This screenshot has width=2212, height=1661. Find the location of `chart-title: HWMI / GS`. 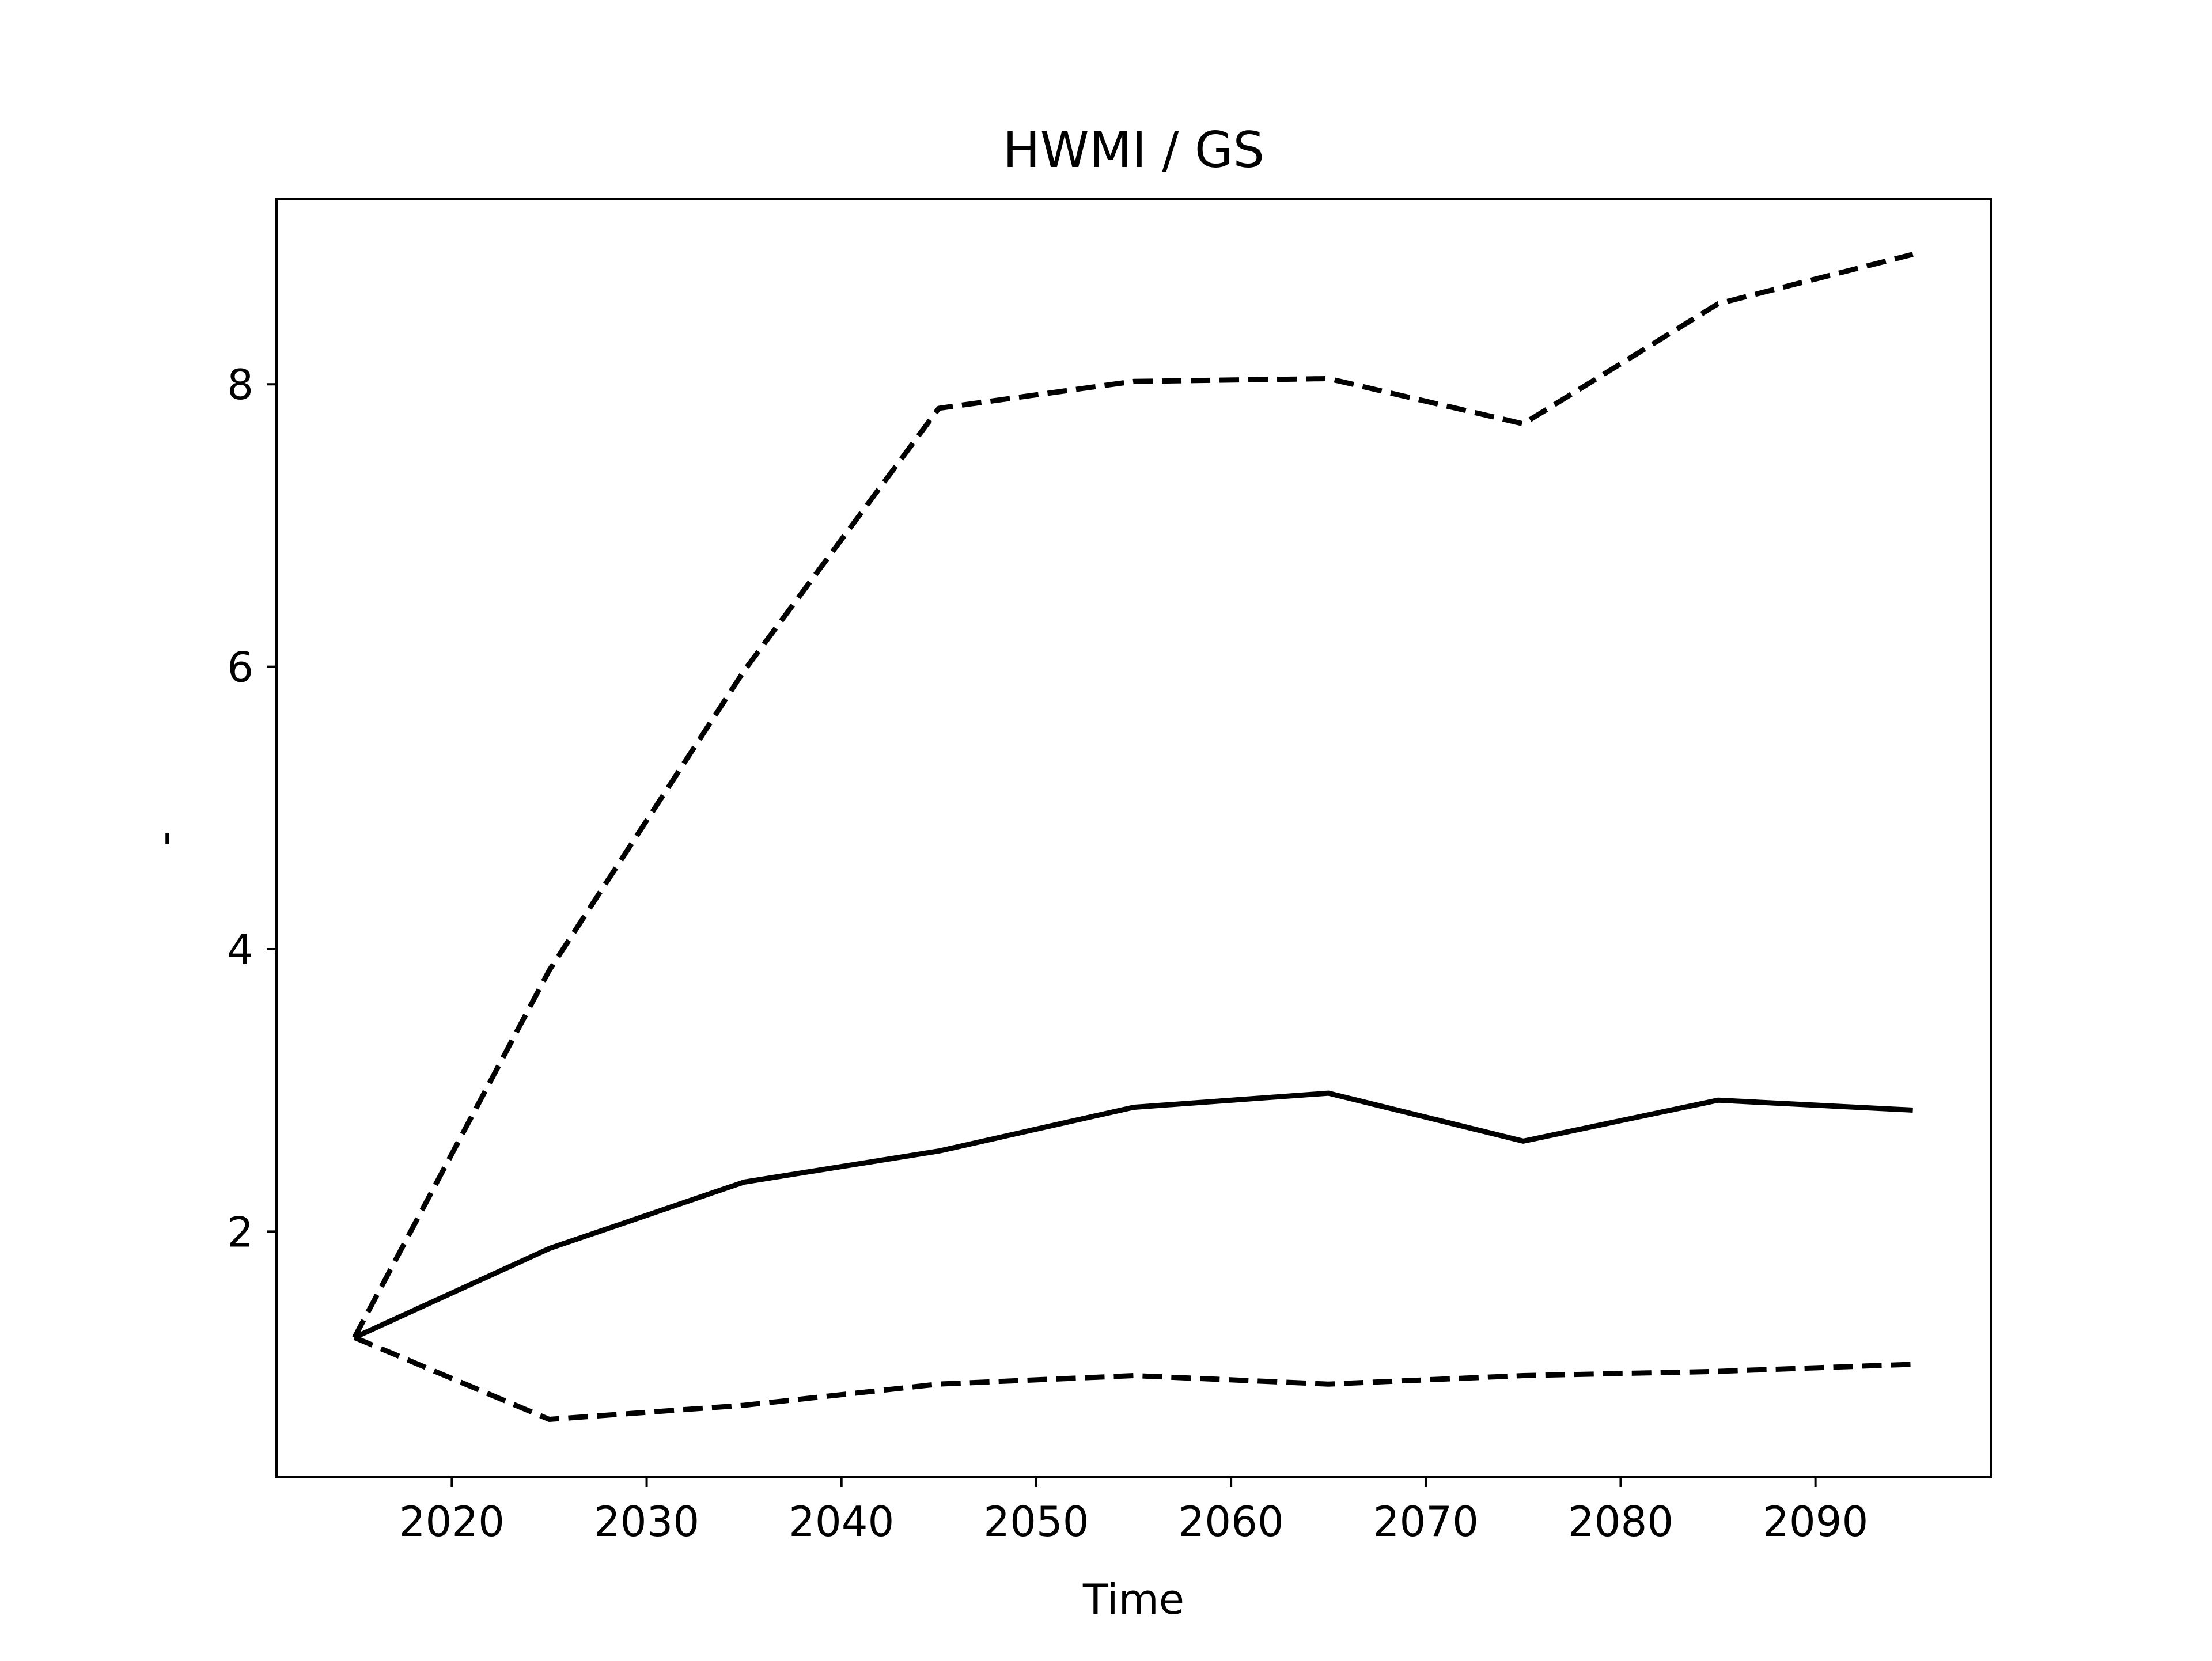

chart-title: HWMI / GS is located at coordinates (1133, 150).